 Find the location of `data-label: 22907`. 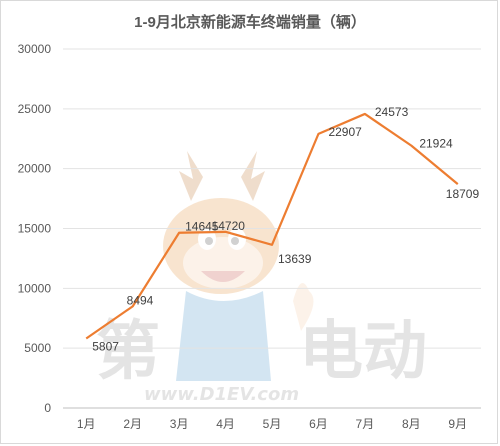

data-label: 22907 is located at coordinates (345, 132).